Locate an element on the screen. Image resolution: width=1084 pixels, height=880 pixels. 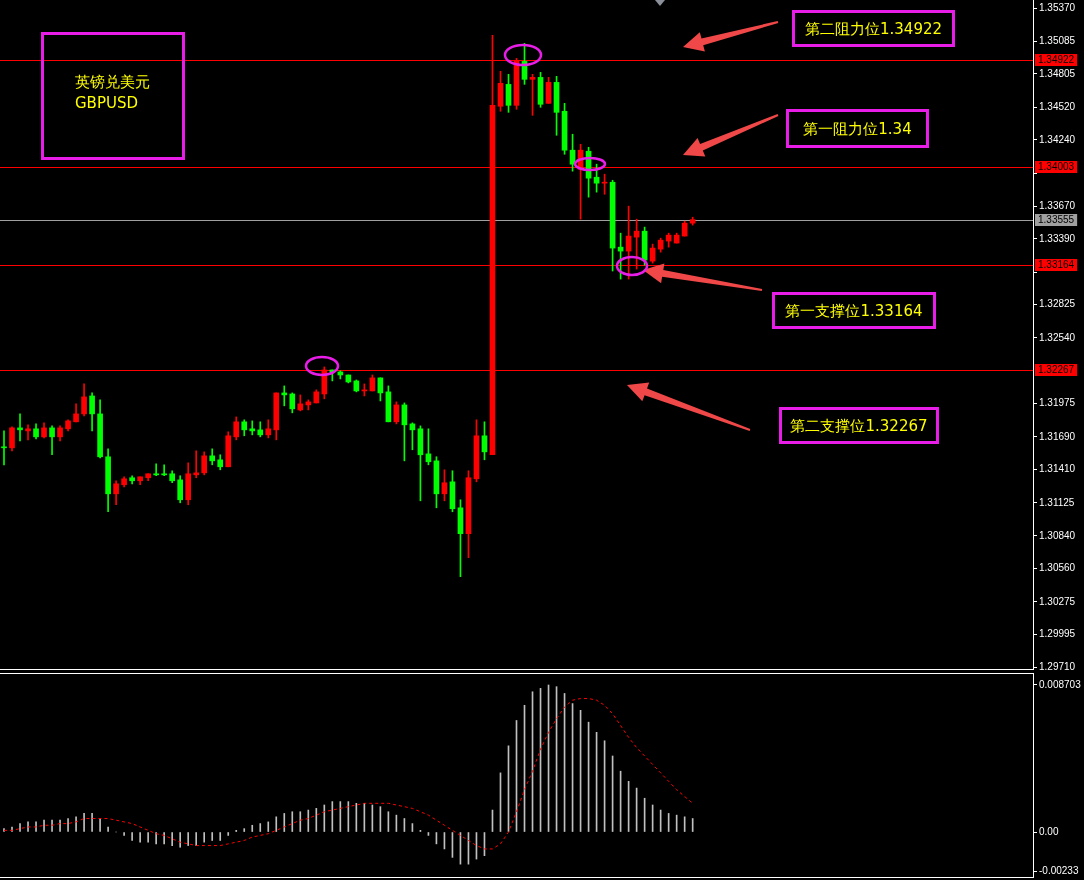
line-series is located at coordinates (348, 774).